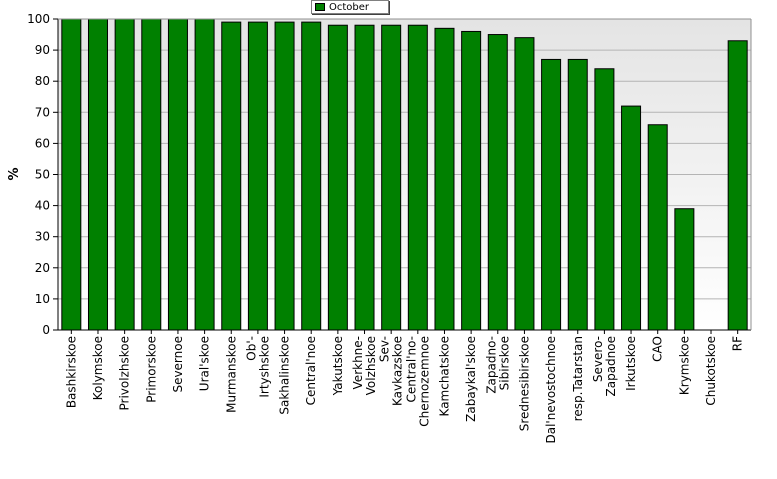 The width and height of the screenshot is (777, 479). Describe the element at coordinates (42, 50) in the screenshot. I see `y-tick-label: 90` at that location.